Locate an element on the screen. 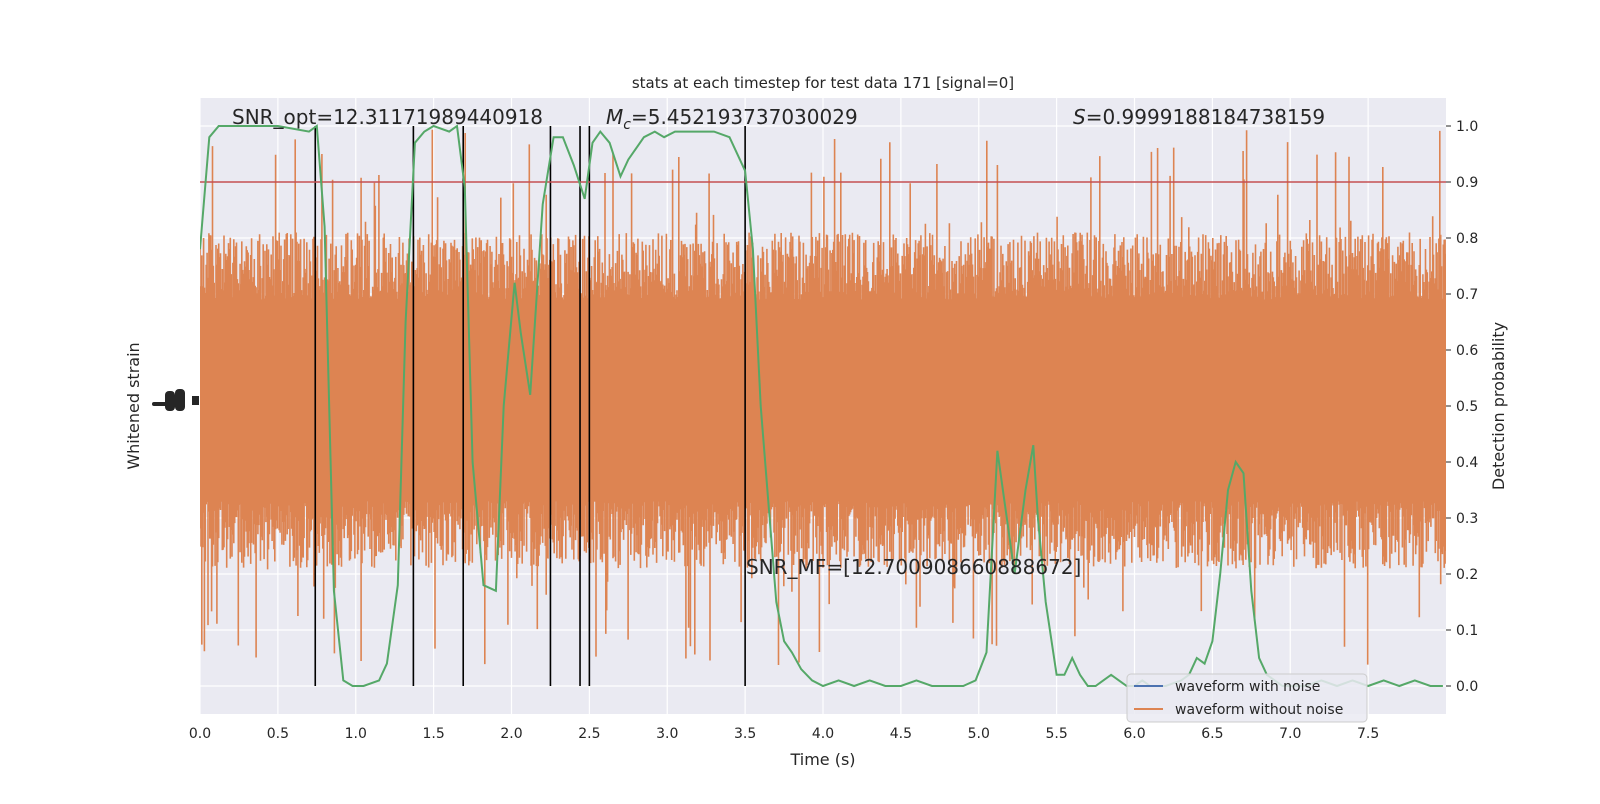 This screenshot has height=804, width=1600. y-tick-label: 0.4 is located at coordinates (1467, 463).